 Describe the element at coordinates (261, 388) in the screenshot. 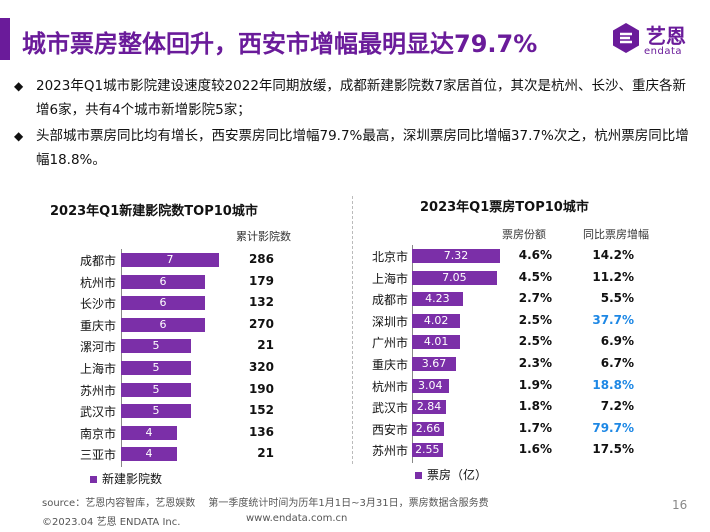

I see `total-cinemas-value: 190` at that location.